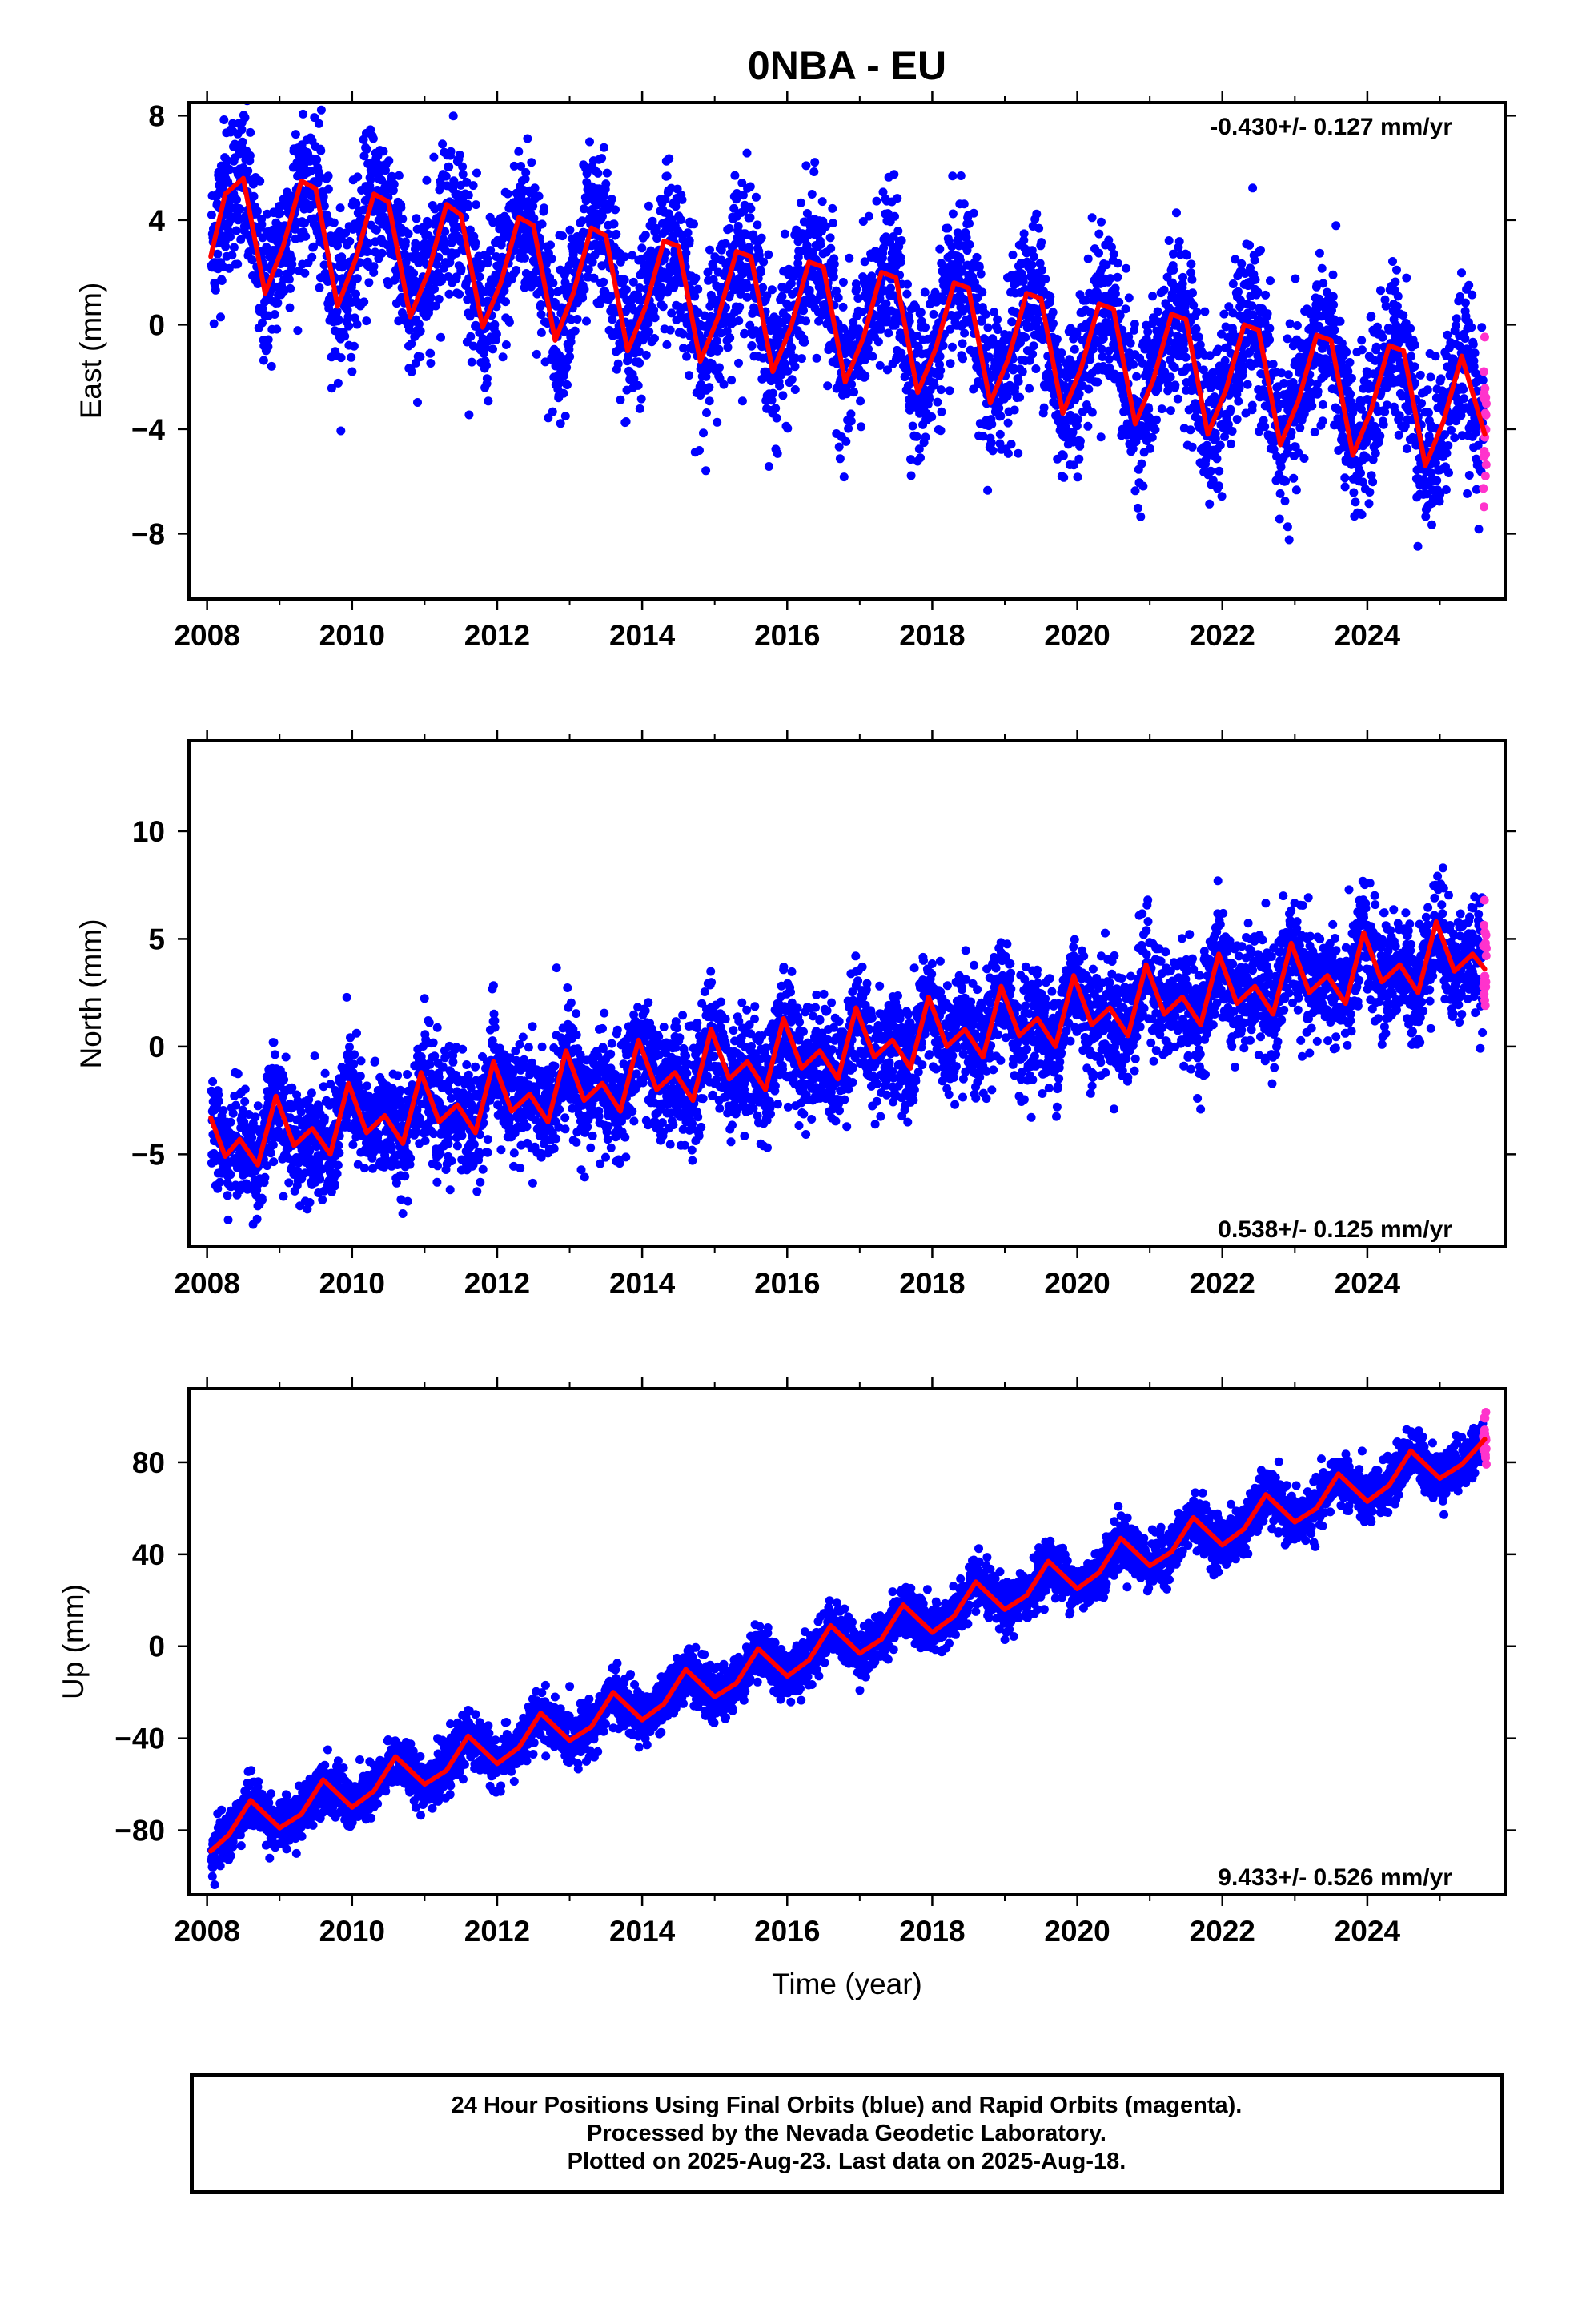 Image resolution: width=1582 pixels, height=2324 pixels. Describe the element at coordinates (847, 1984) in the screenshot. I see `x-axis-label: Time (year)` at that location.